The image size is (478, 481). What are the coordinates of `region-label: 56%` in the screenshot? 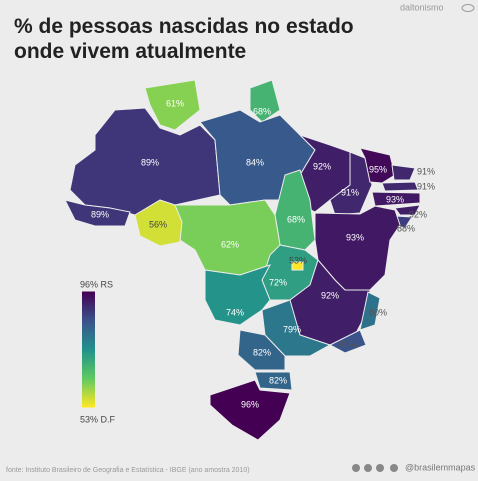 It's located at (158, 224).